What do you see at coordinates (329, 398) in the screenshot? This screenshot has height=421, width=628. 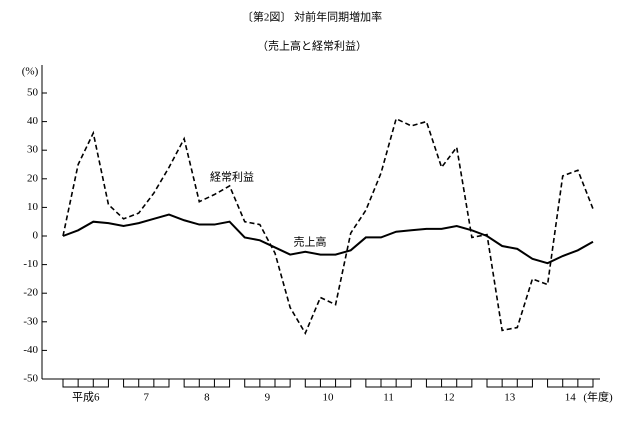 I see `x-group-label: 10` at bounding box center [329, 398].